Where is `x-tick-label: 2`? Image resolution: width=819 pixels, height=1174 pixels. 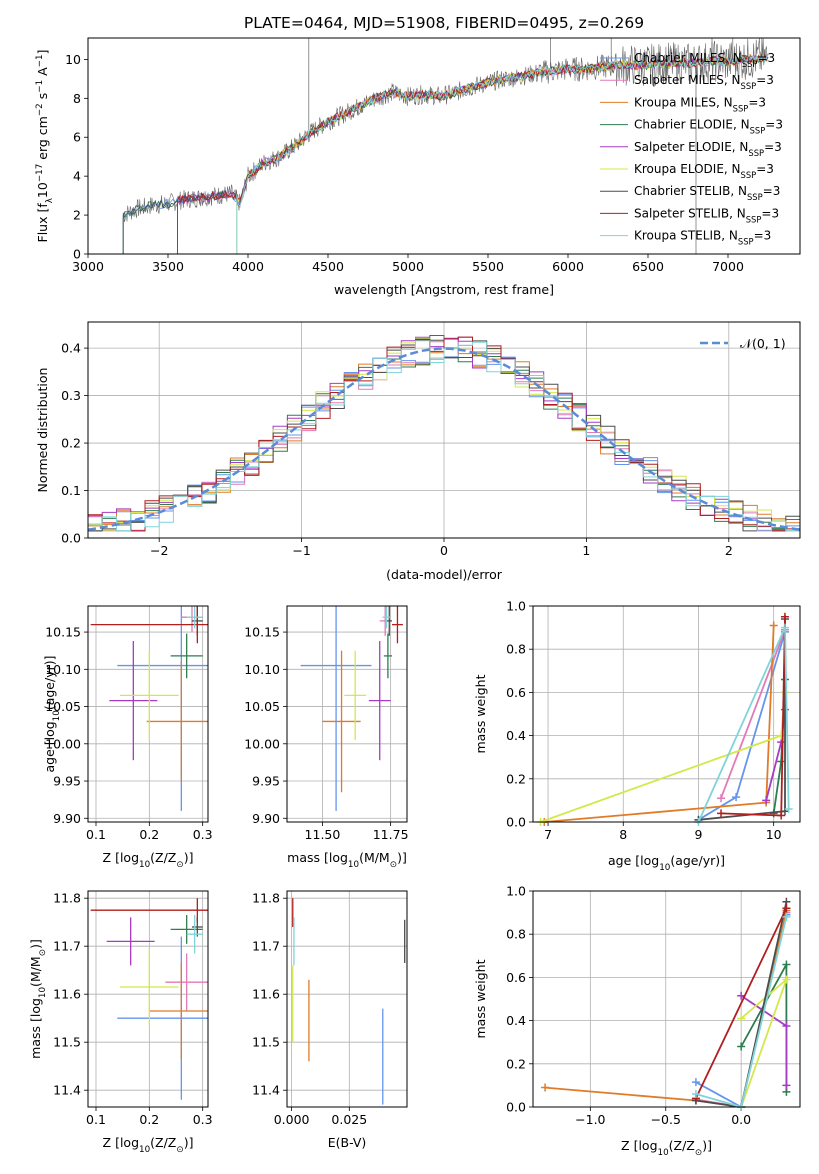
x-tick-label: 2 is located at coordinates (729, 550).